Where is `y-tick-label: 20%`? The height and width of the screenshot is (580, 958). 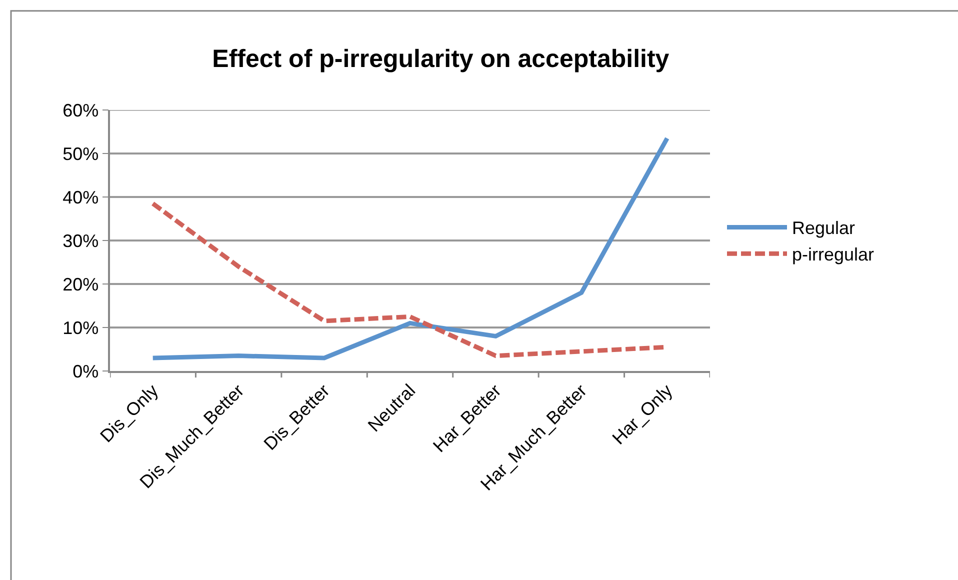
y-tick-label: 20% is located at coordinates (80, 284).